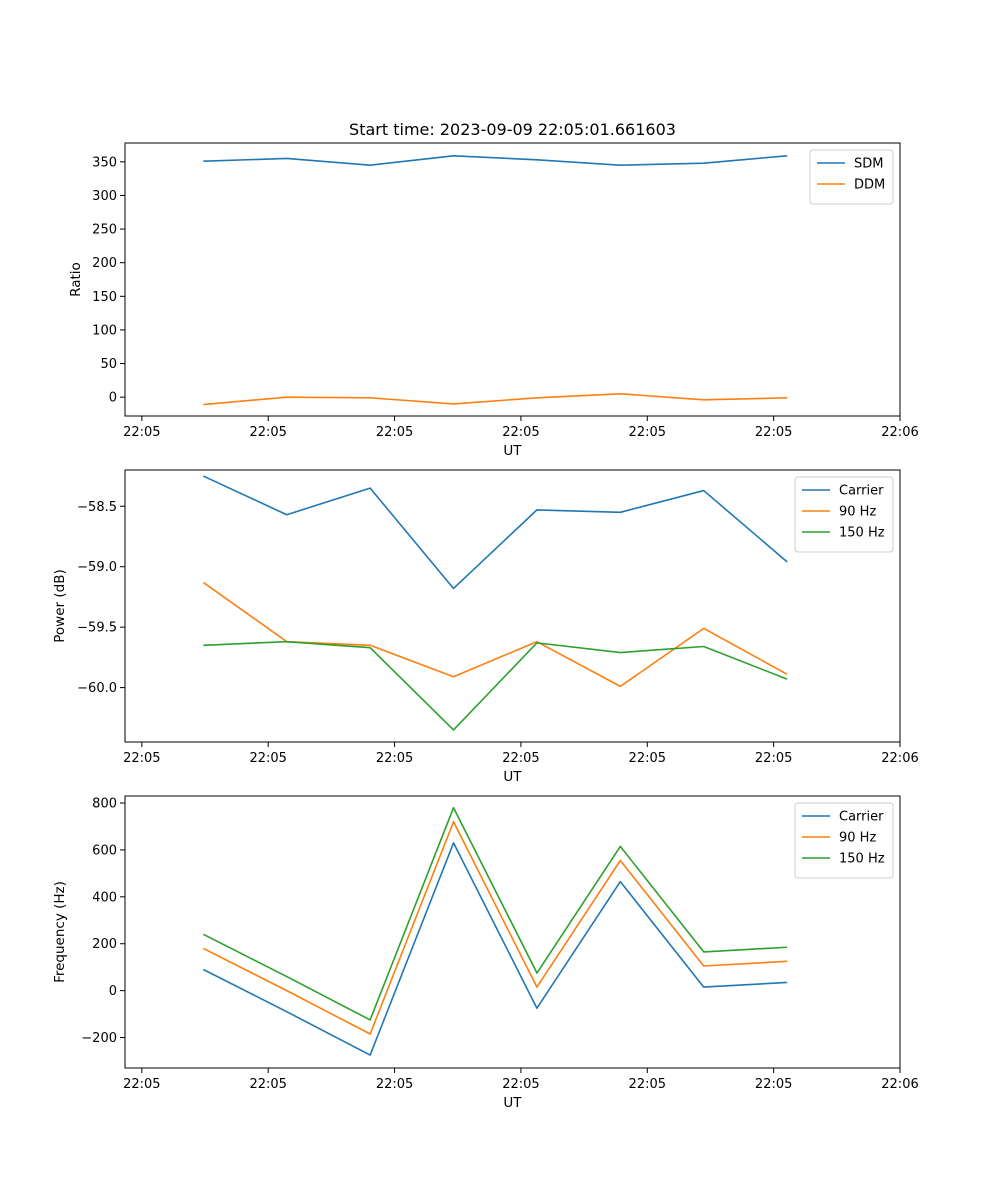  What do you see at coordinates (60, 605) in the screenshot?
I see `y-axis-label: Power (dB)` at bounding box center [60, 605].